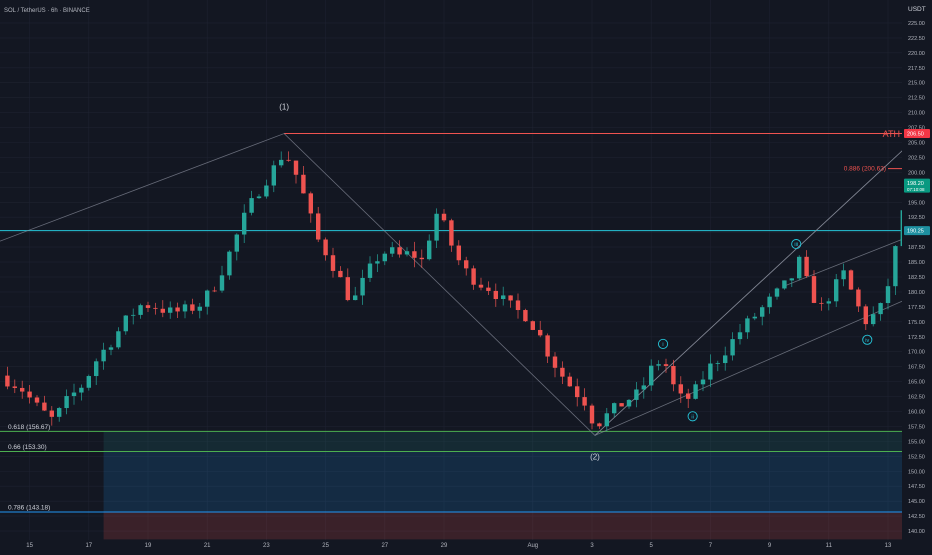  Describe the element at coordinates (592, 546) in the screenshot. I see `time-tick-label: 3` at that location.